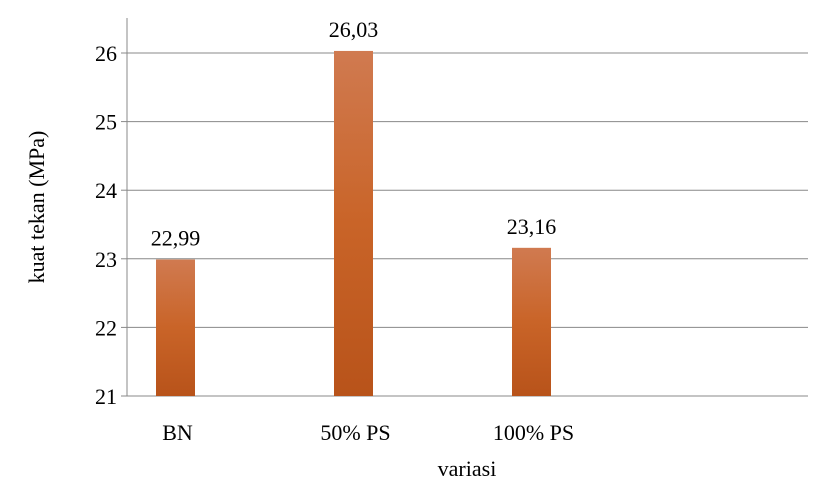 This screenshot has width=824, height=485. I want to click on y-axis-title: kuat tekan (MPa), so click(36, 207).